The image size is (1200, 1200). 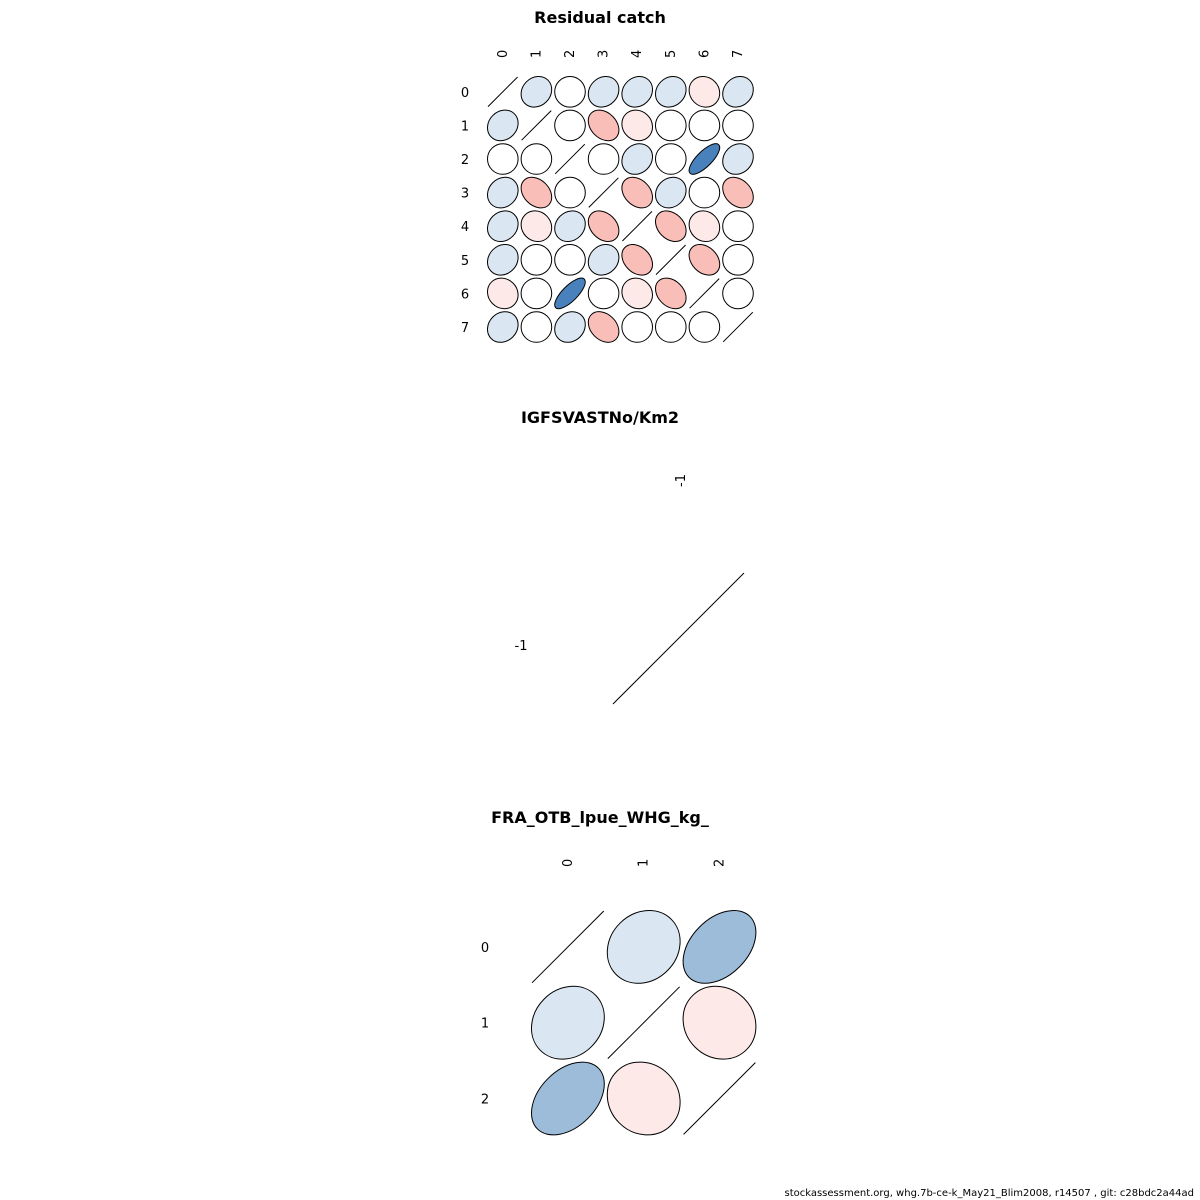 I want to click on row-tick-label: 4, so click(x=465, y=227).